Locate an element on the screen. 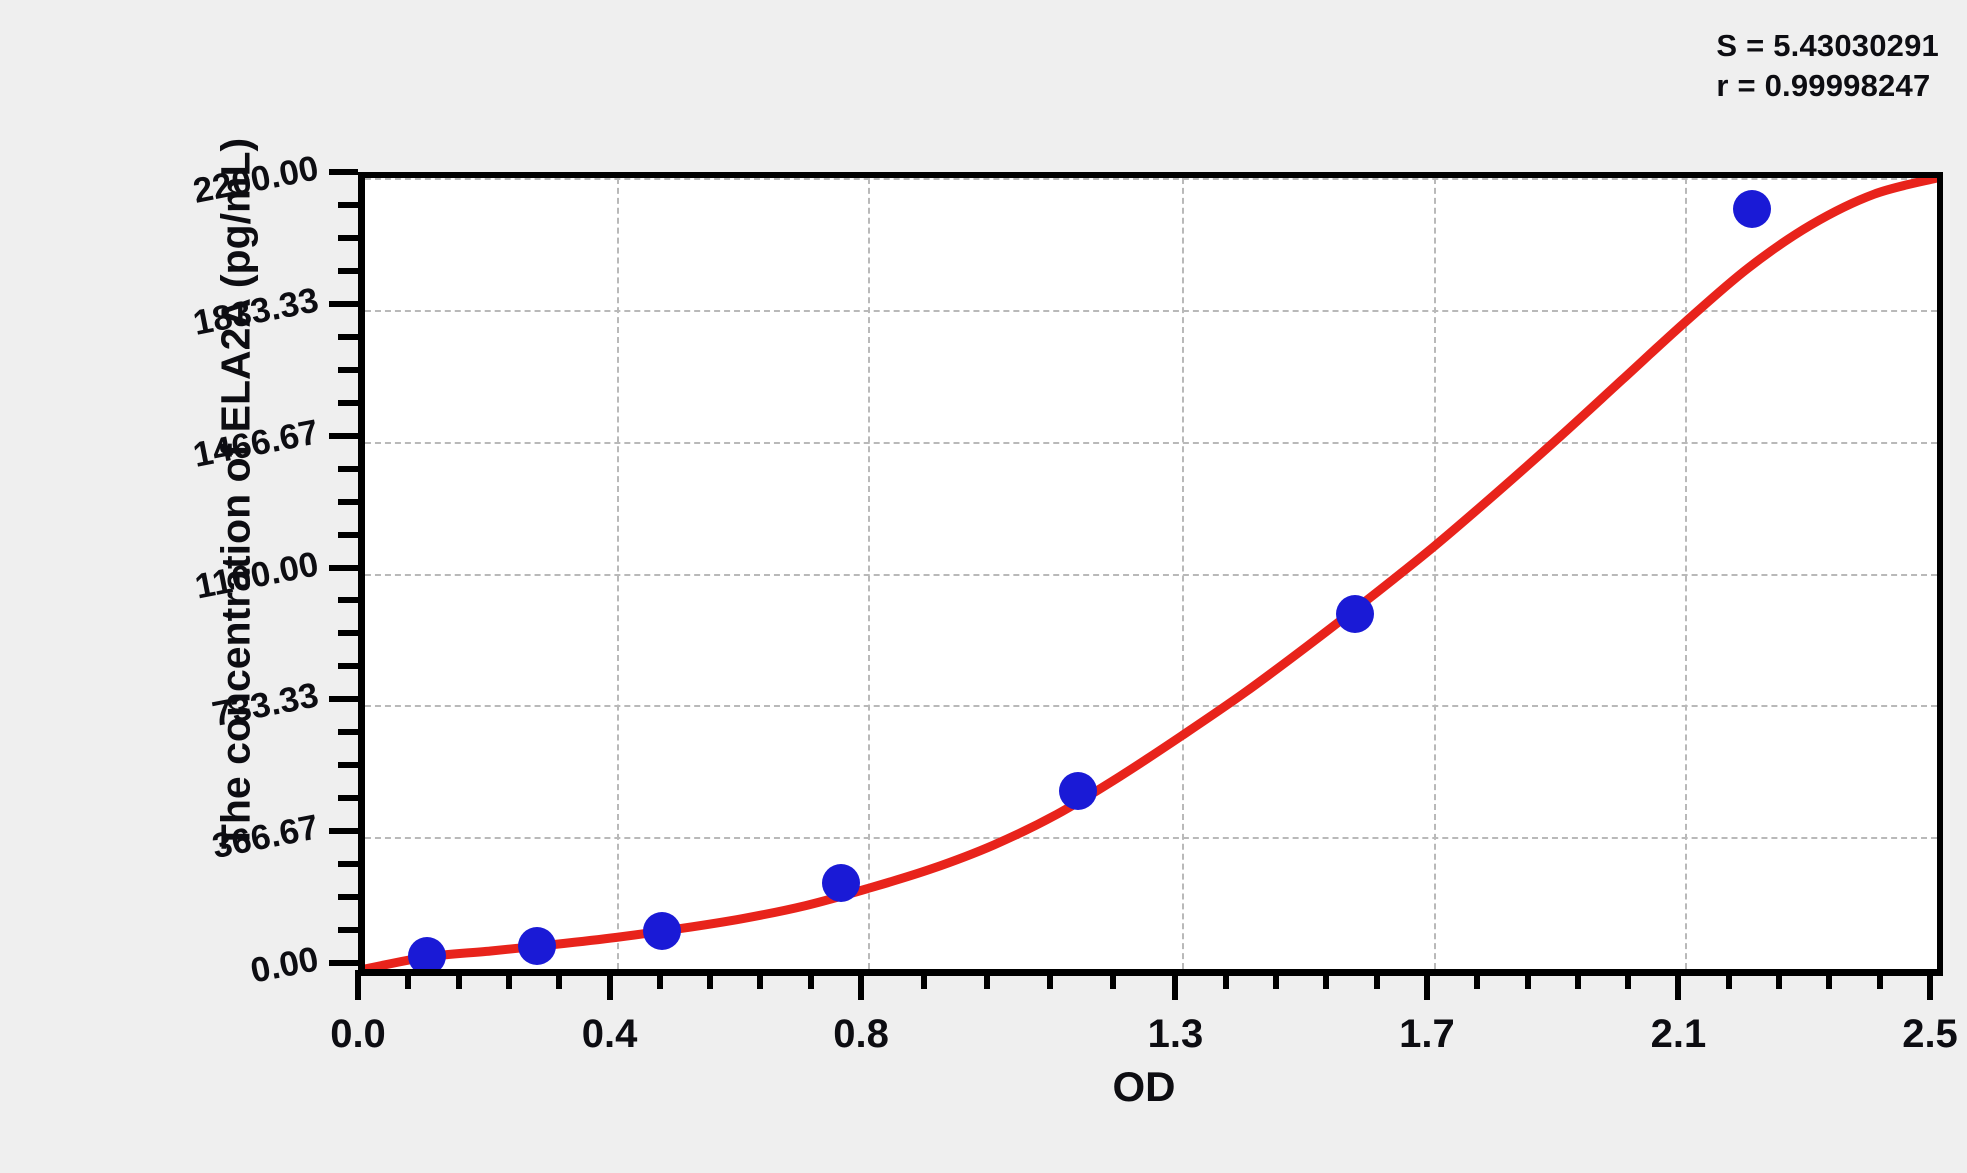 Image resolution: width=1967 pixels, height=1173 pixels. y-tick-label: 1100.00 is located at coordinates (256, 574).